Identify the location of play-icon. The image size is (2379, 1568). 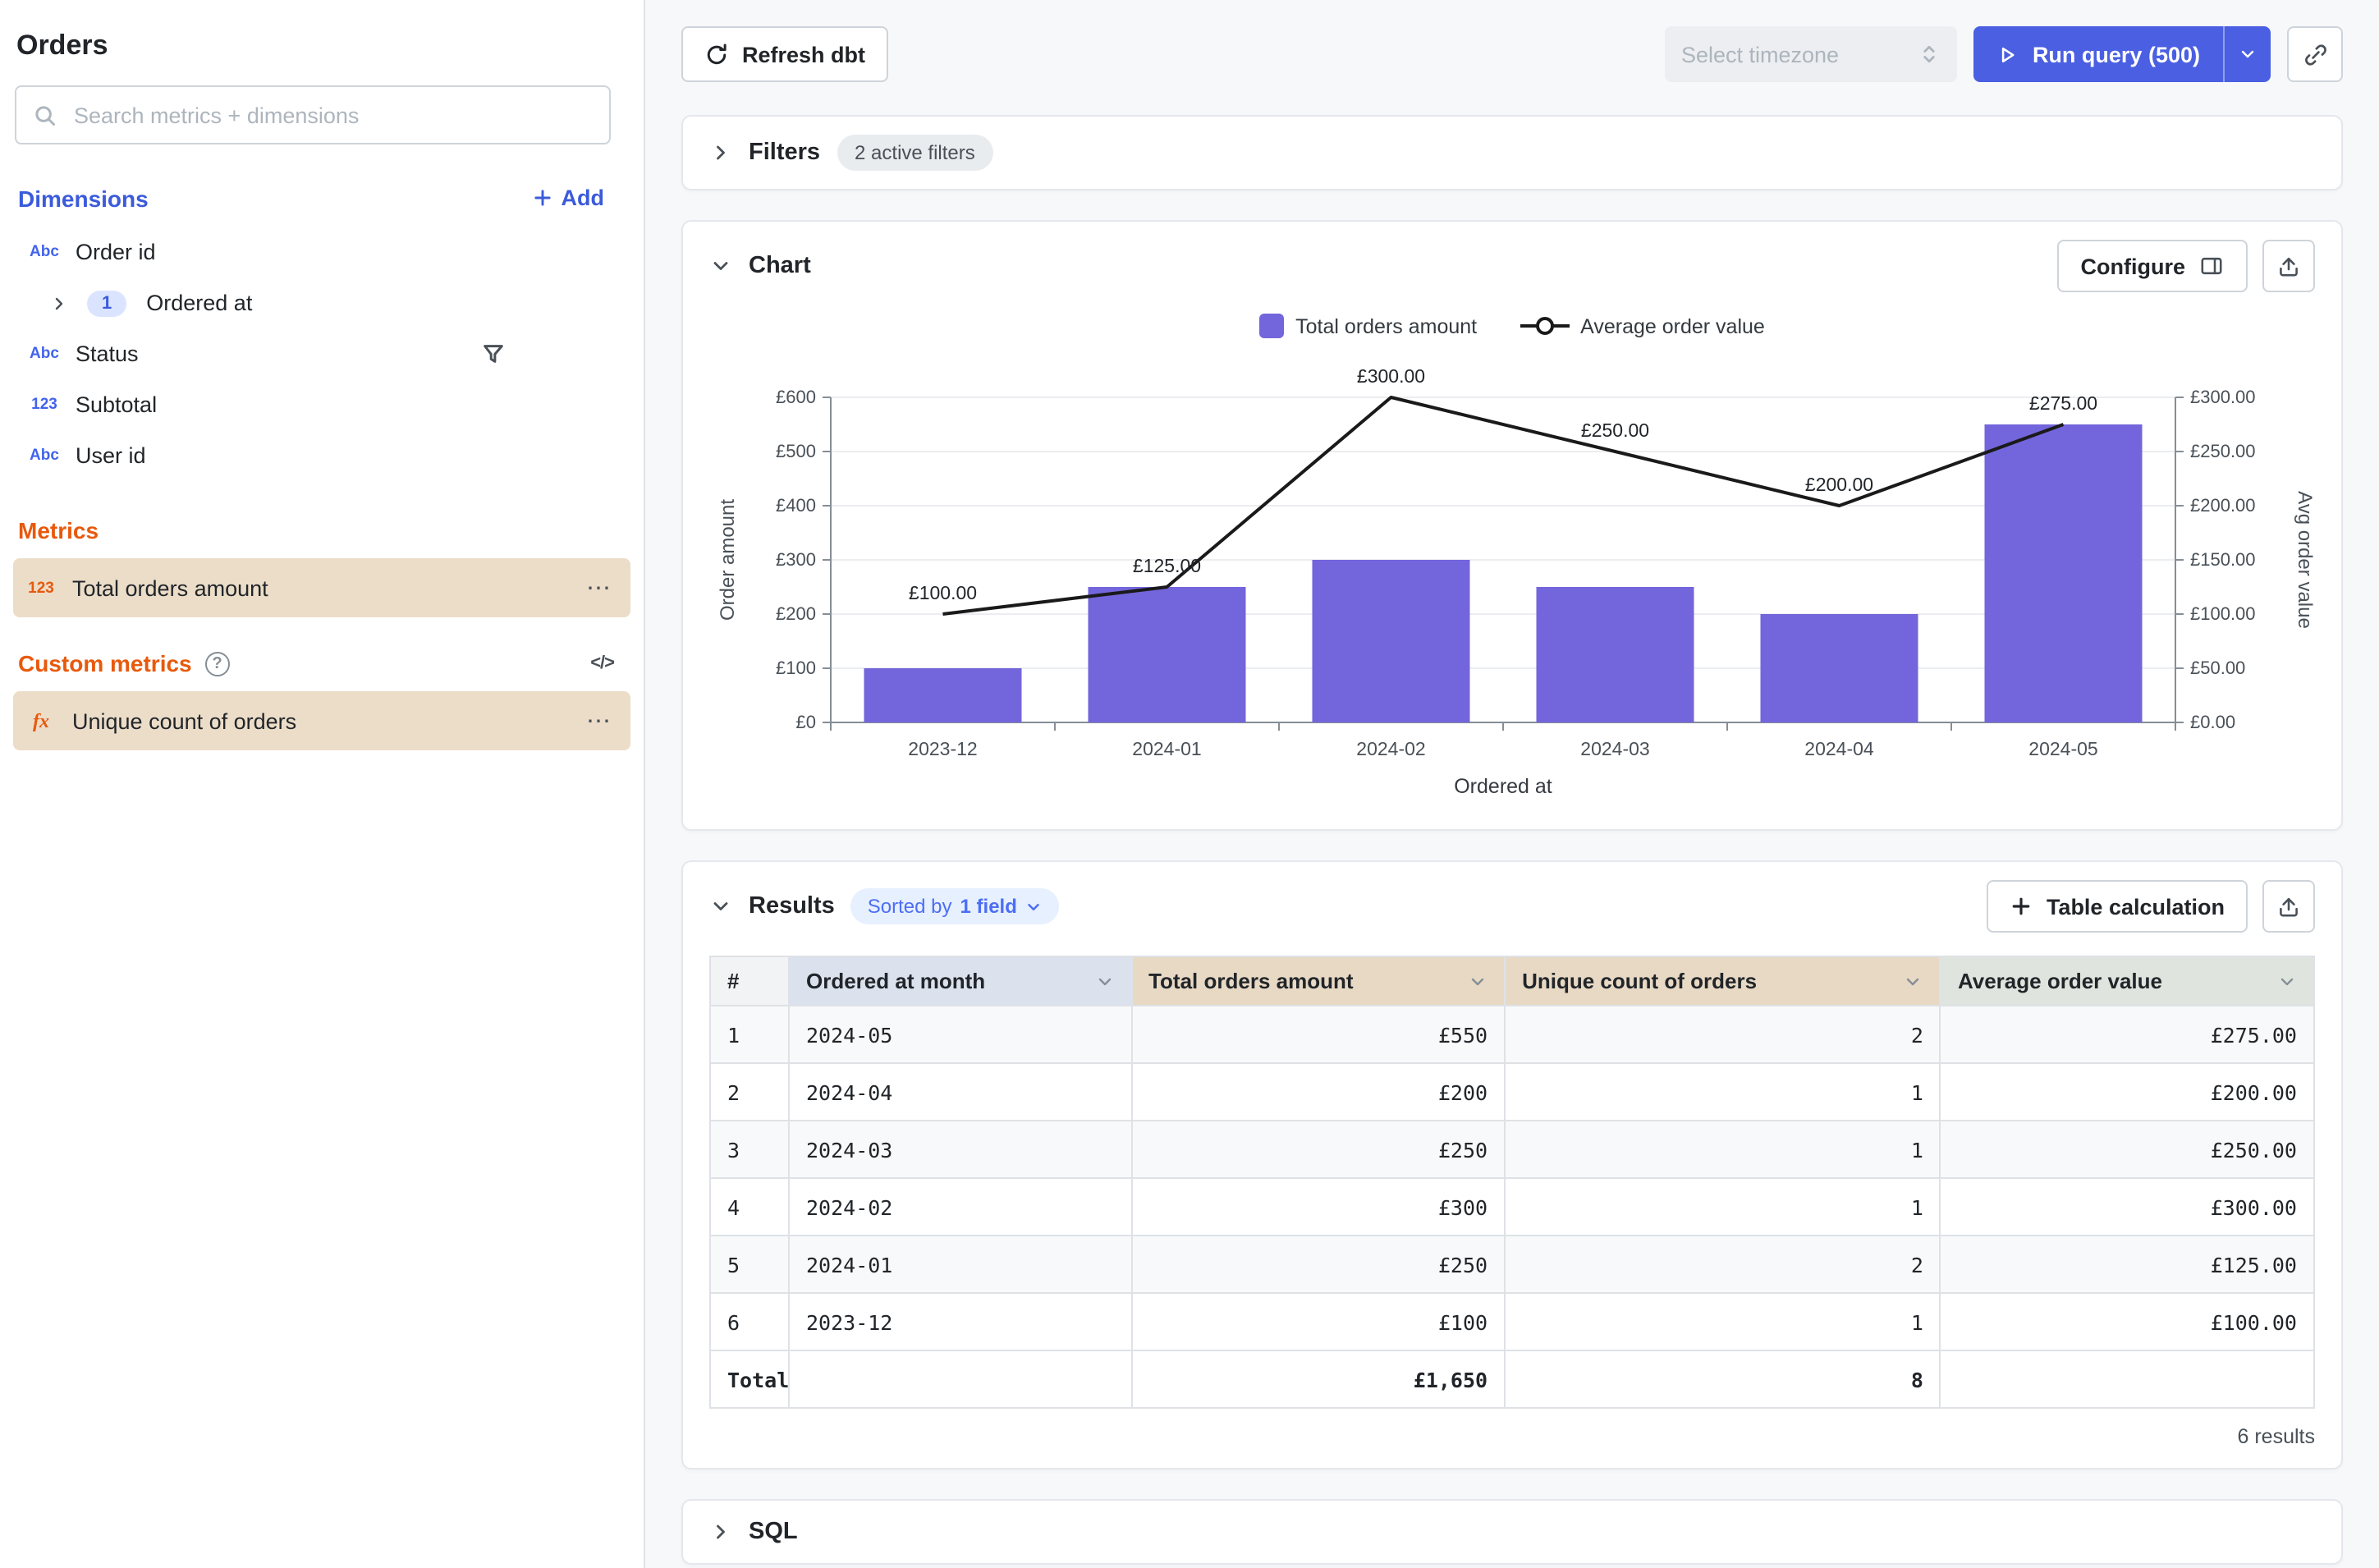
(2008, 54).